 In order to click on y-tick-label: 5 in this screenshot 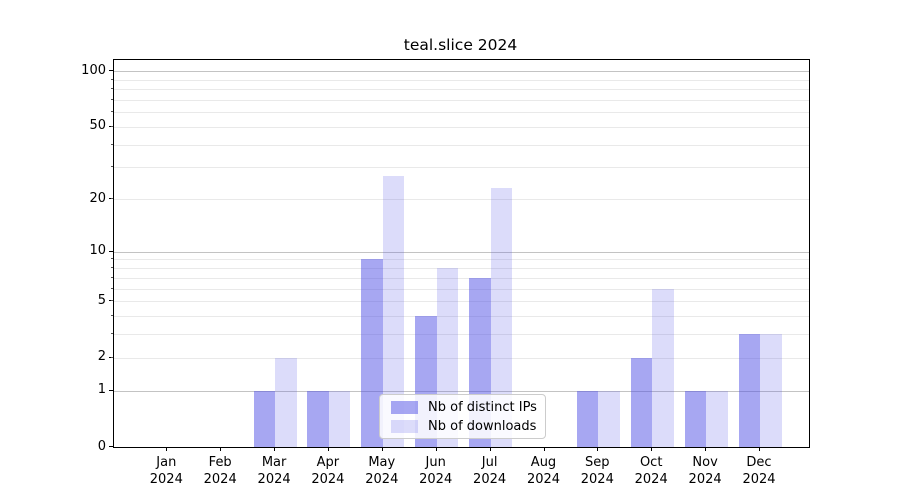, I will do `click(101, 300)`.